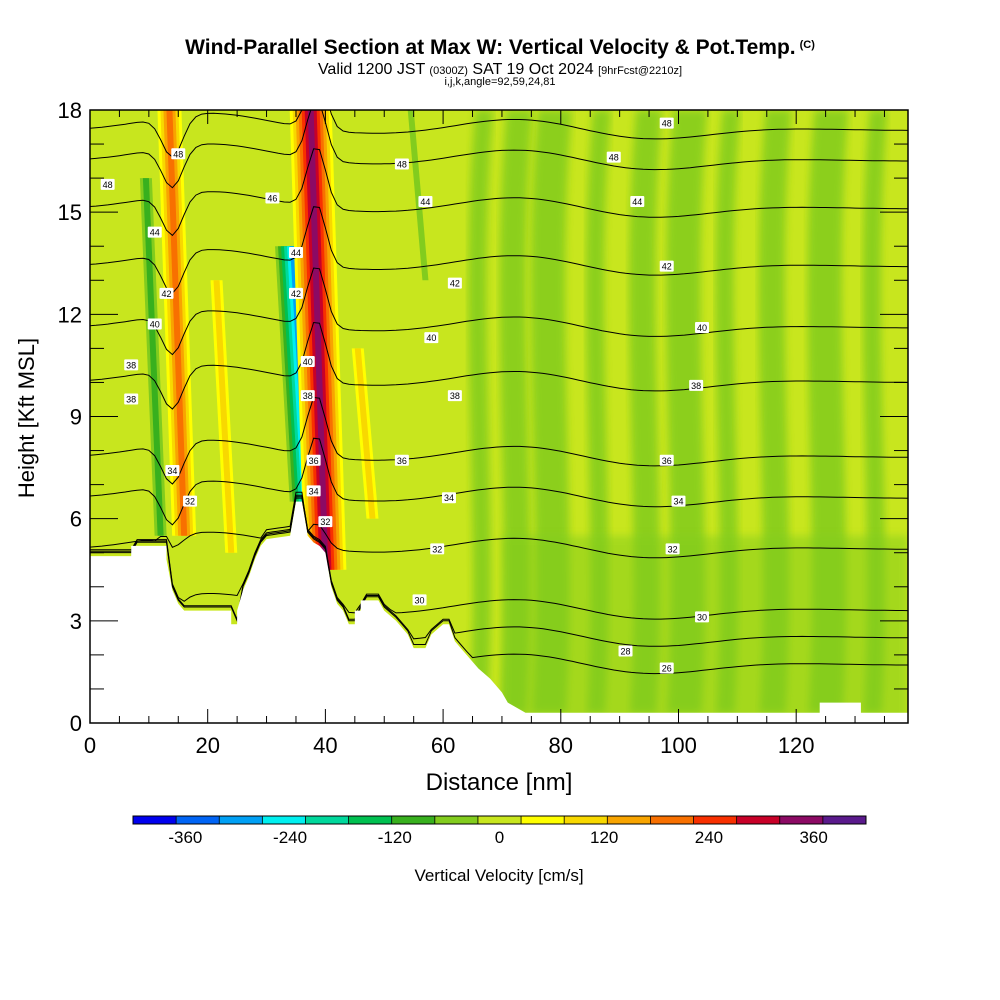  Describe the element at coordinates (498, 875) in the screenshot. I see `colorbar-label: Vertical Velocity [cm/s]` at that location.